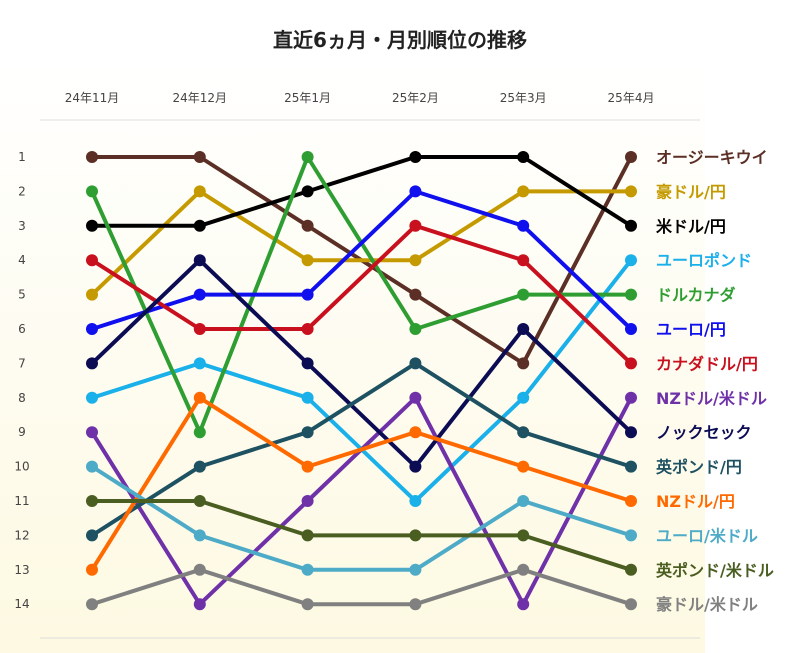  Describe the element at coordinates (707, 535) in the screenshot. I see `series-label: ユーロ/米ドル` at that location.